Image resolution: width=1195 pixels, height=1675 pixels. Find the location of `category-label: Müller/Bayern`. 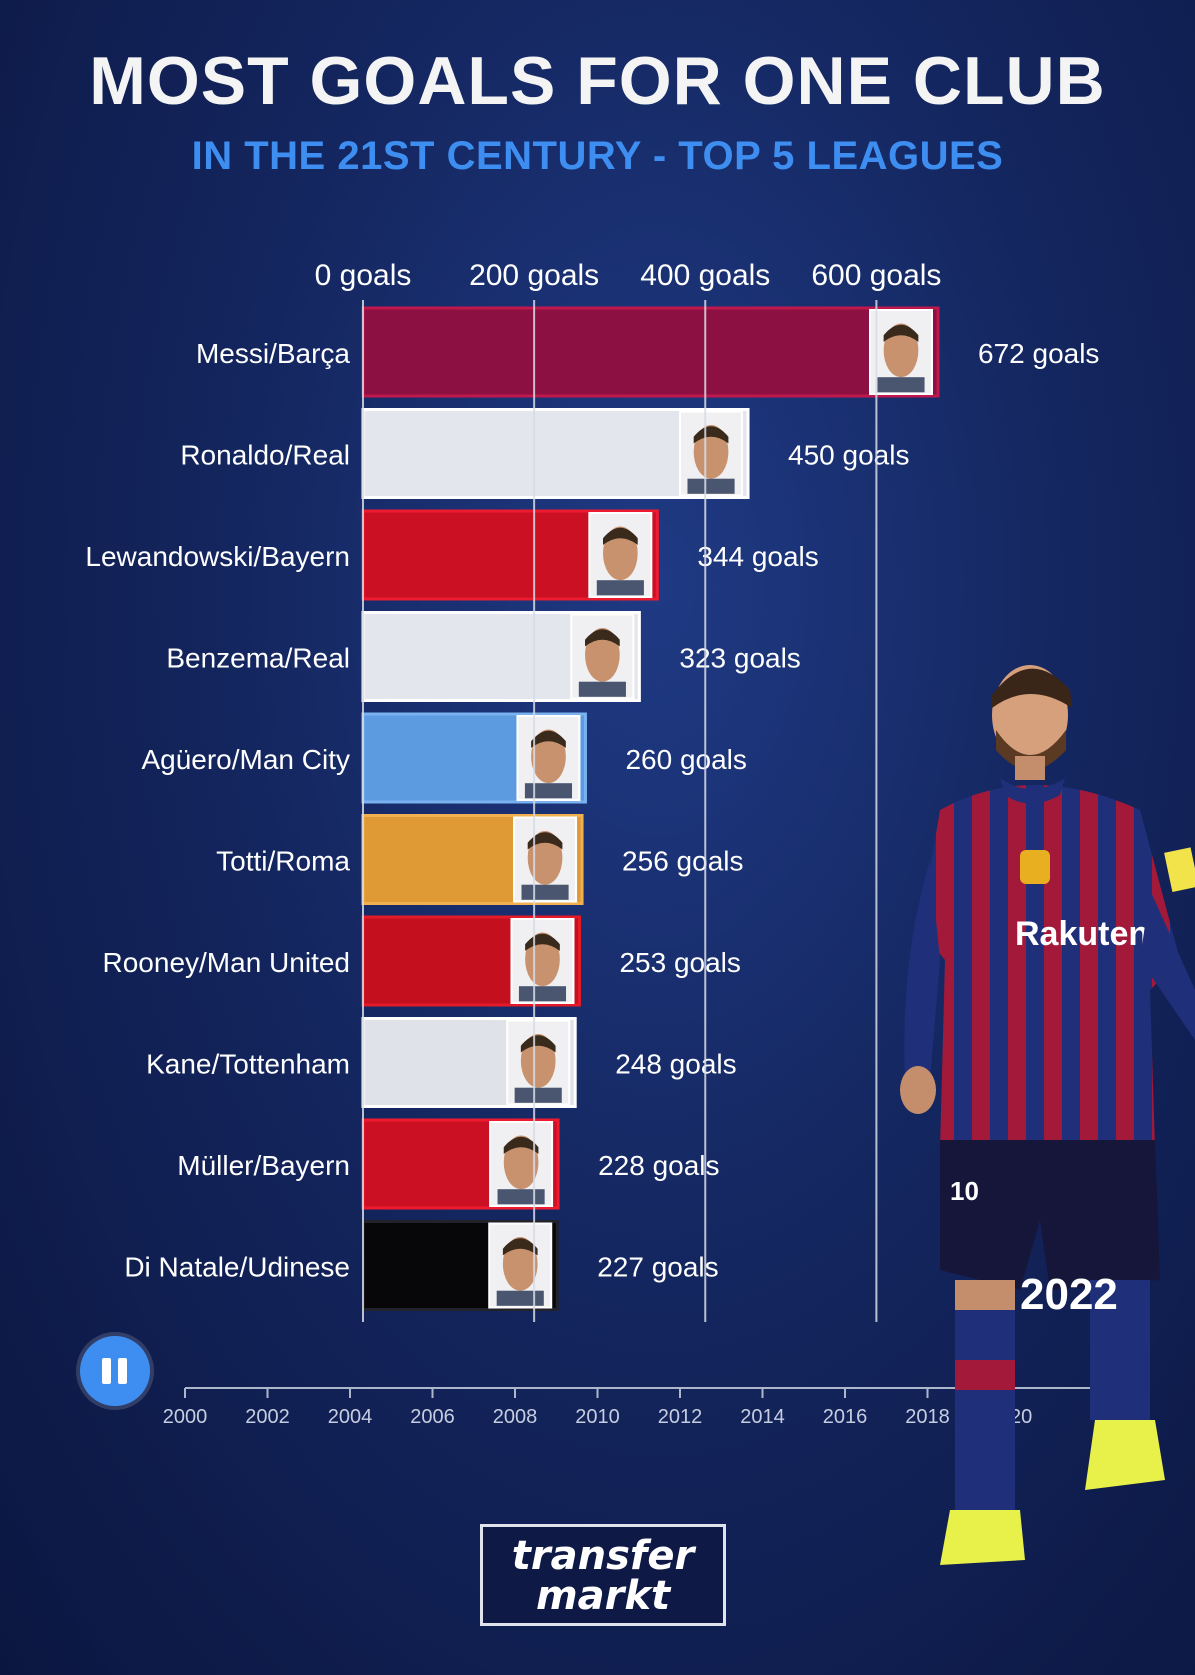

category-label: Müller/Bayern is located at coordinates (263, 1165).